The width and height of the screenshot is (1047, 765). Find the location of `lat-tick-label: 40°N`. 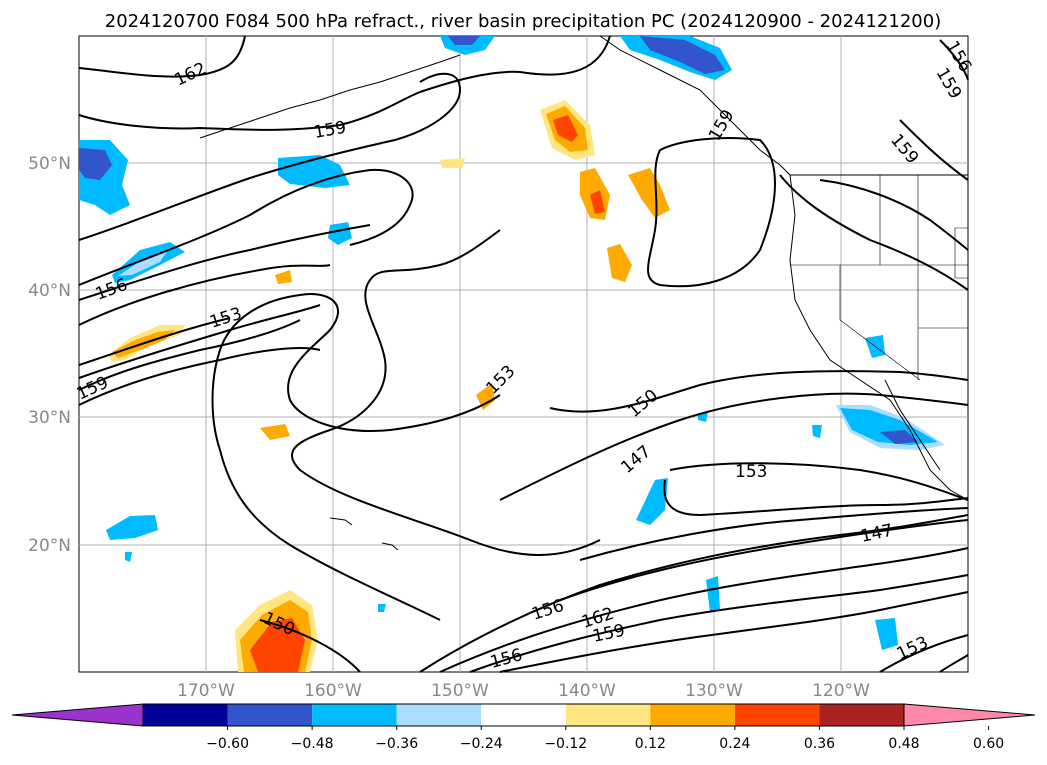

lat-tick-label: 40°N is located at coordinates (49, 291).